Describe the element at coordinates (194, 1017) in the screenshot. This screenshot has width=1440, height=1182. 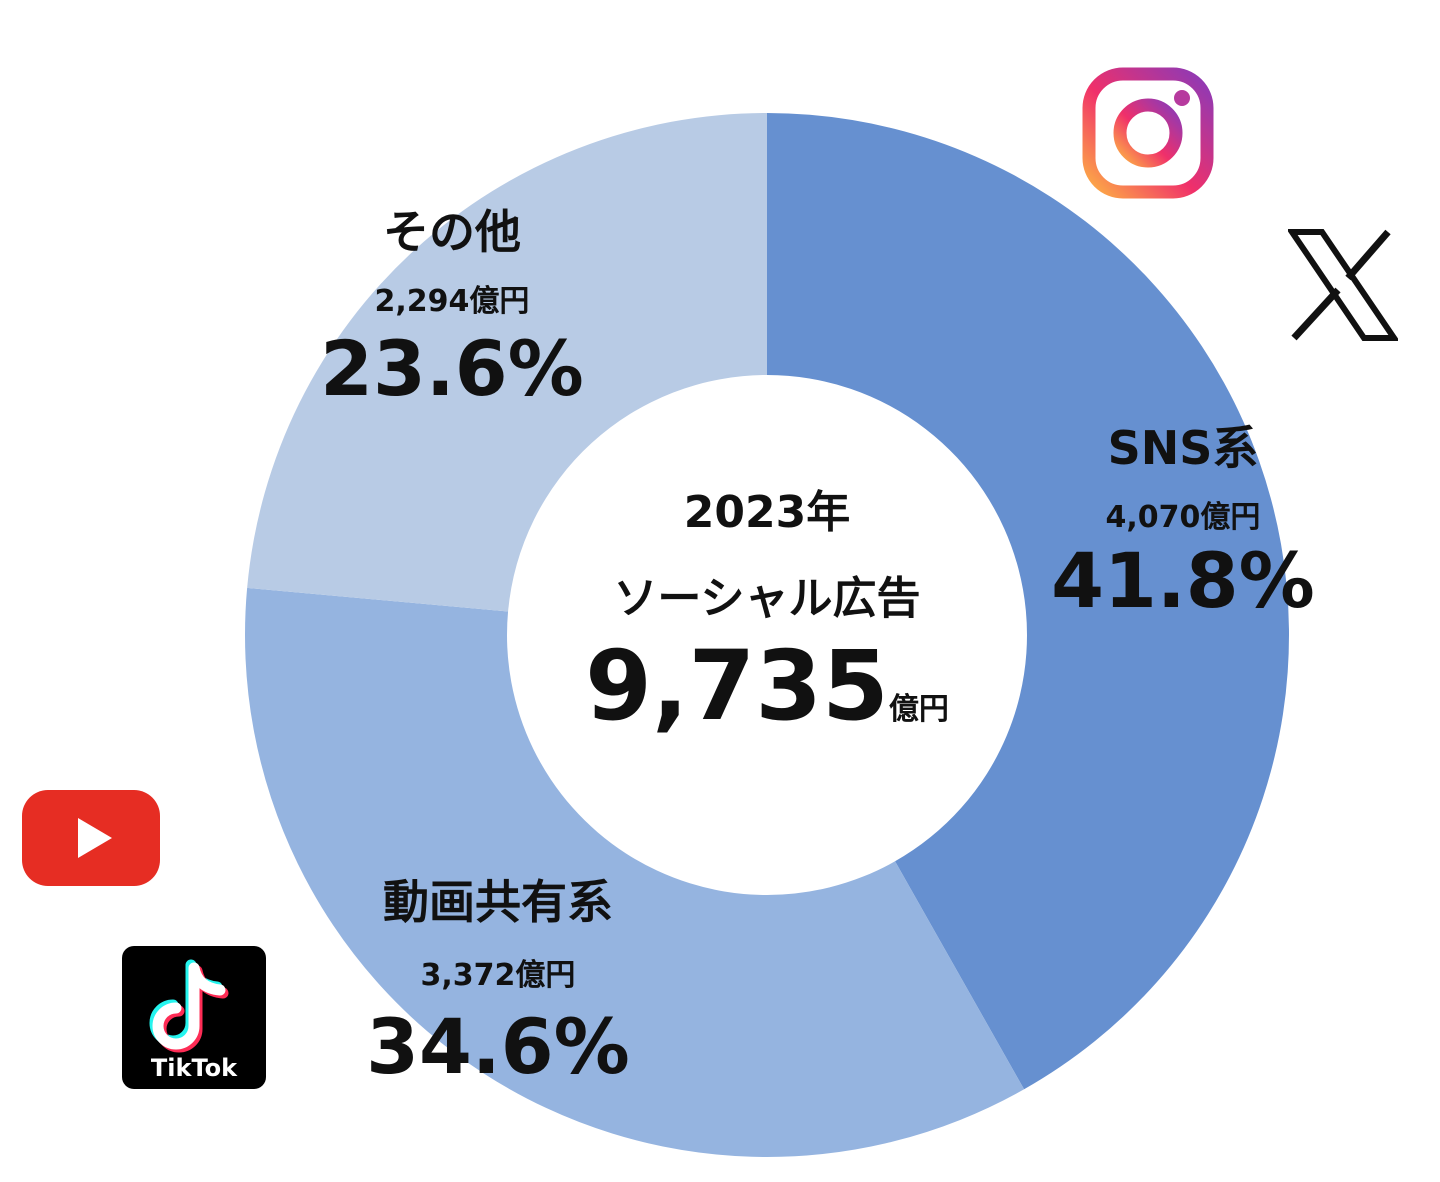
I see `tiktok-icon: TikTok` at that location.